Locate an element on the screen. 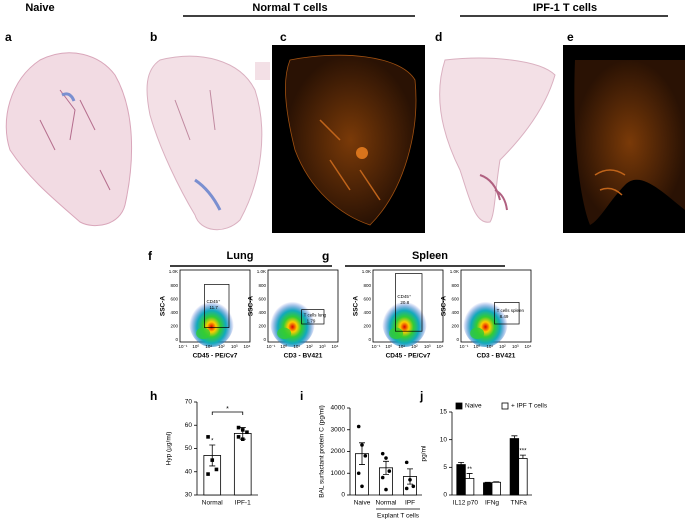  panel-letter: i is located at coordinates (301, 396).